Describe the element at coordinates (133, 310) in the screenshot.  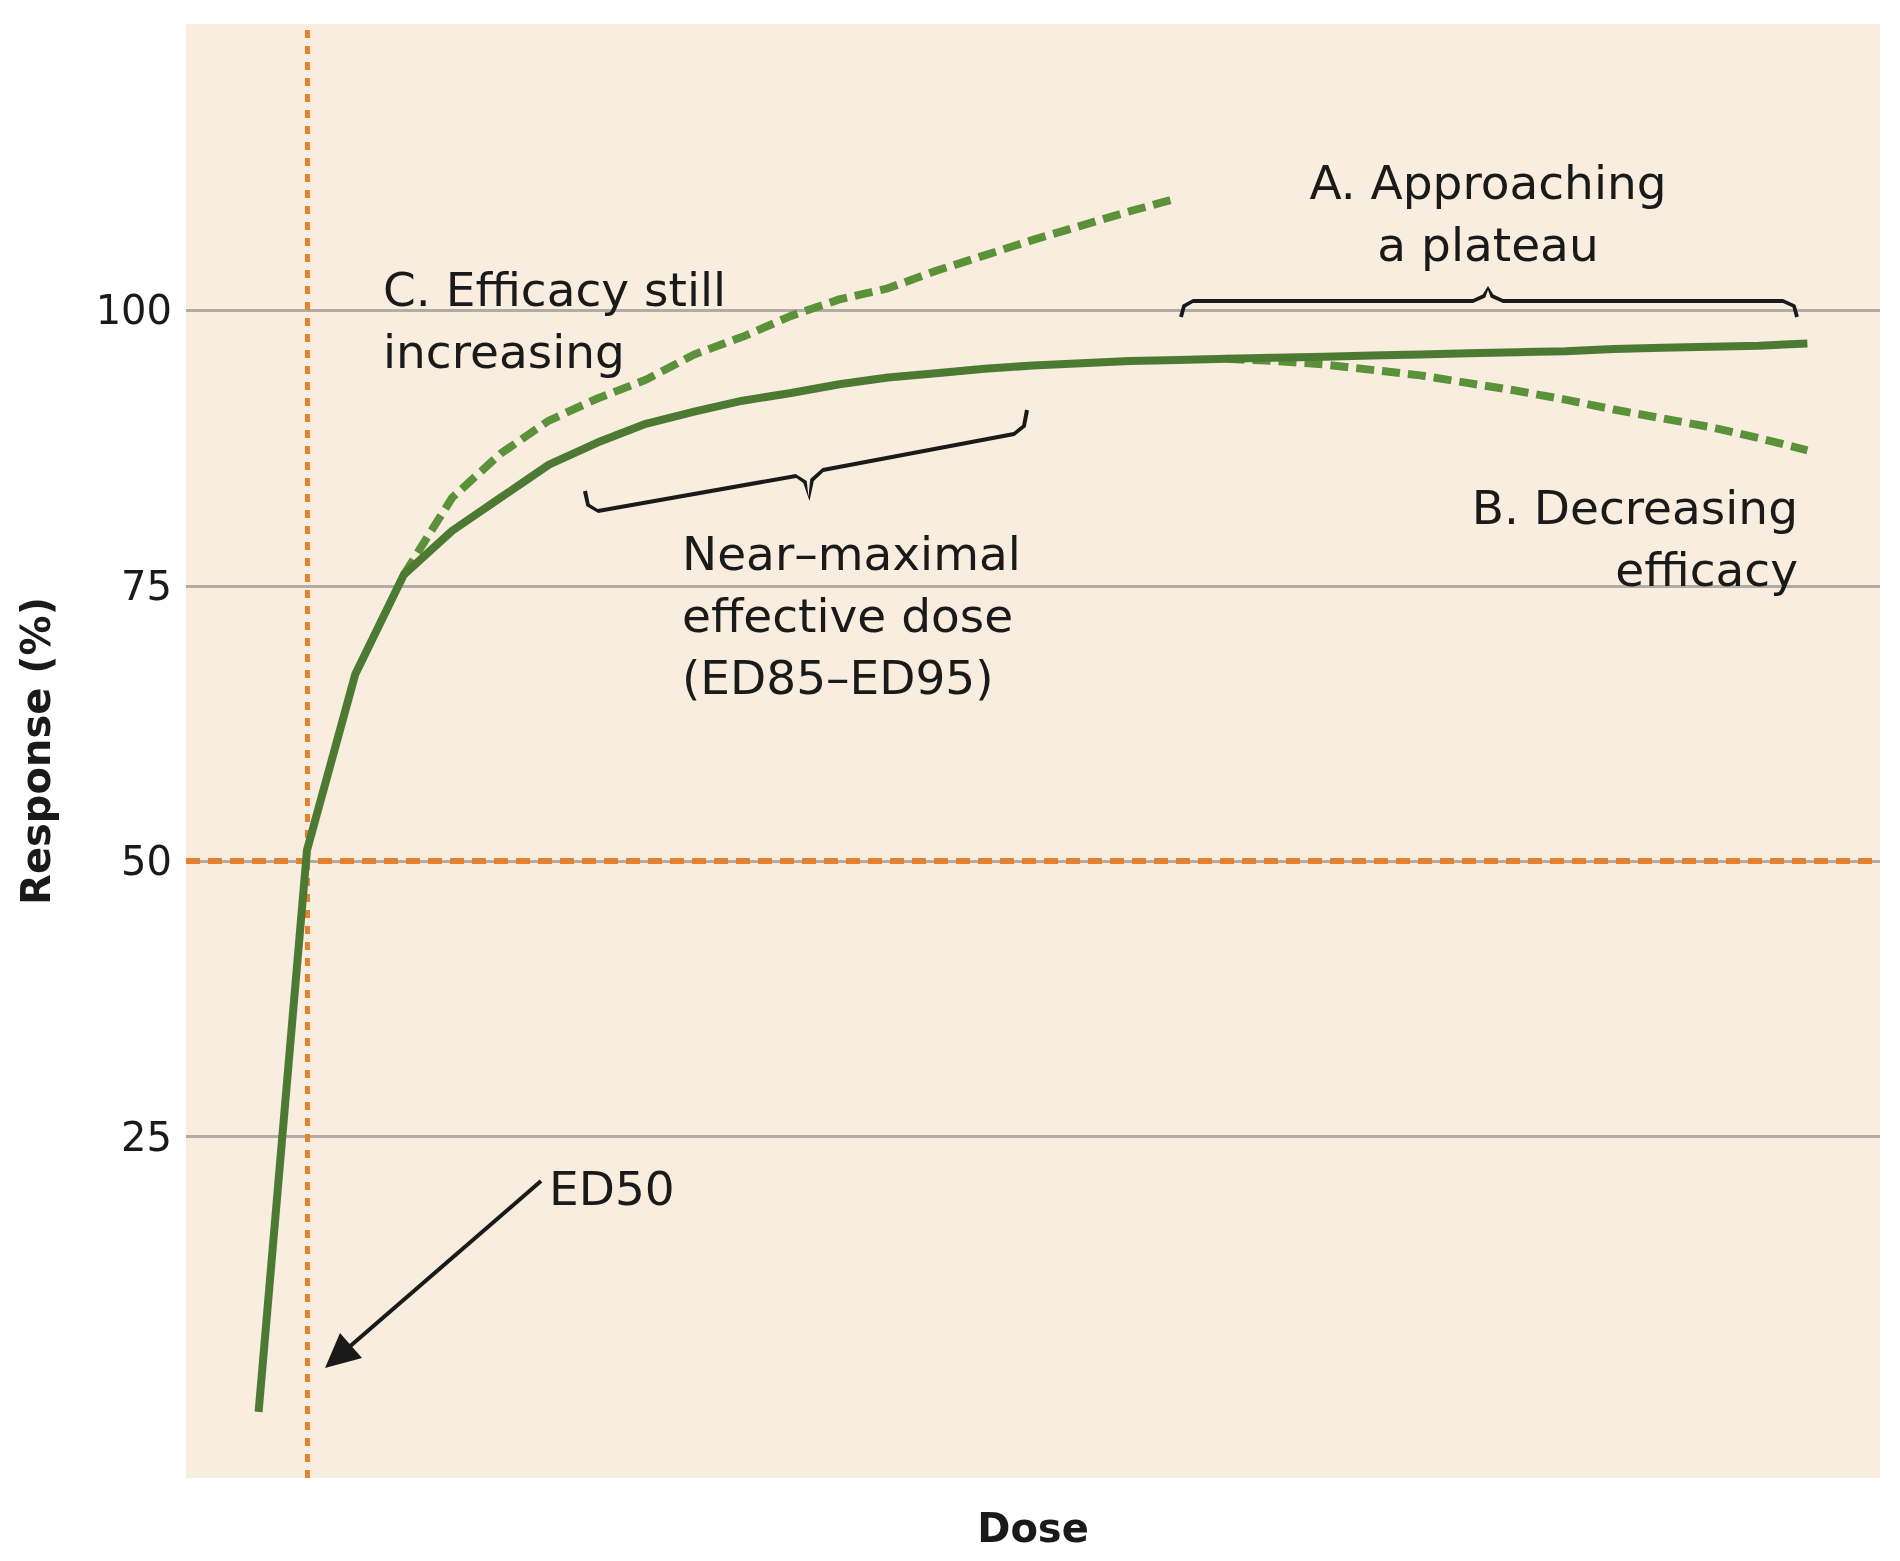
I see `y-tick-label: 100` at that location.